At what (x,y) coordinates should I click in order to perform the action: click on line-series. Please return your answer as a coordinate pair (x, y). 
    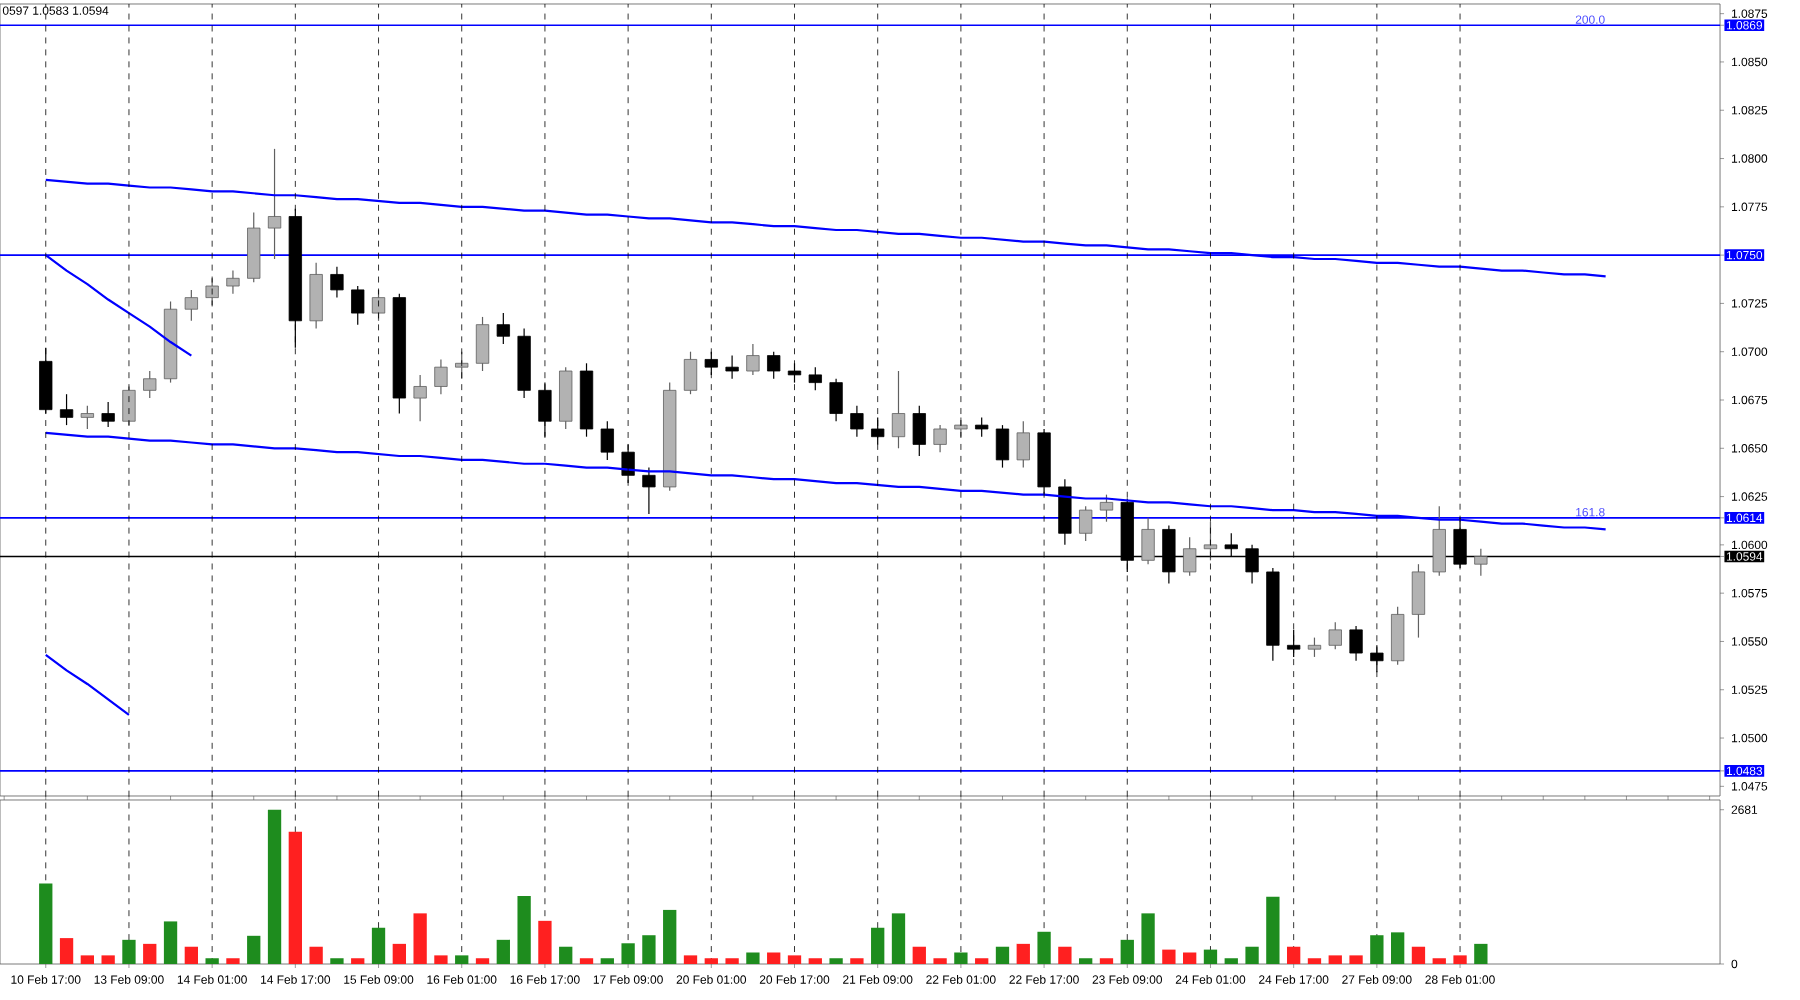
    Looking at the image, I should click on (87, 684).